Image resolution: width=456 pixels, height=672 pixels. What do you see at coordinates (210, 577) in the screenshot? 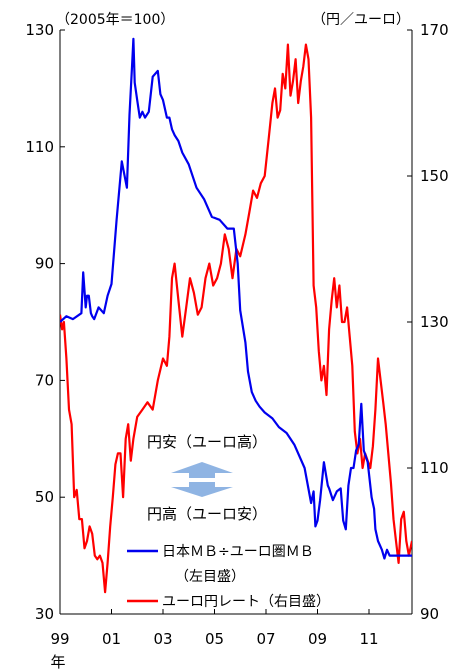
I see `legend-mb-note: （左目盛）` at bounding box center [210, 577].